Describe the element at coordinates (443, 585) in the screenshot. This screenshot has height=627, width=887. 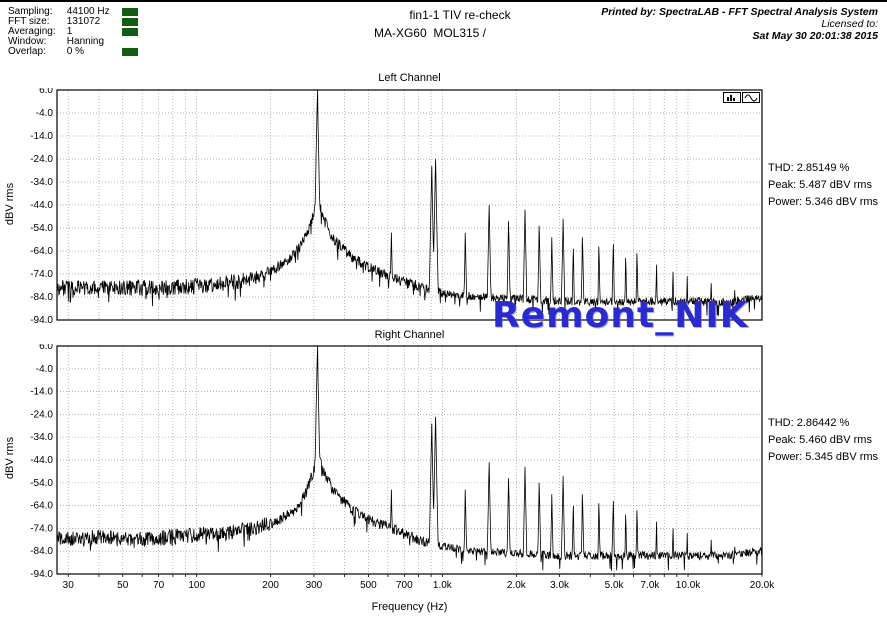
I see `x-tick-label: 1.0k` at that location.